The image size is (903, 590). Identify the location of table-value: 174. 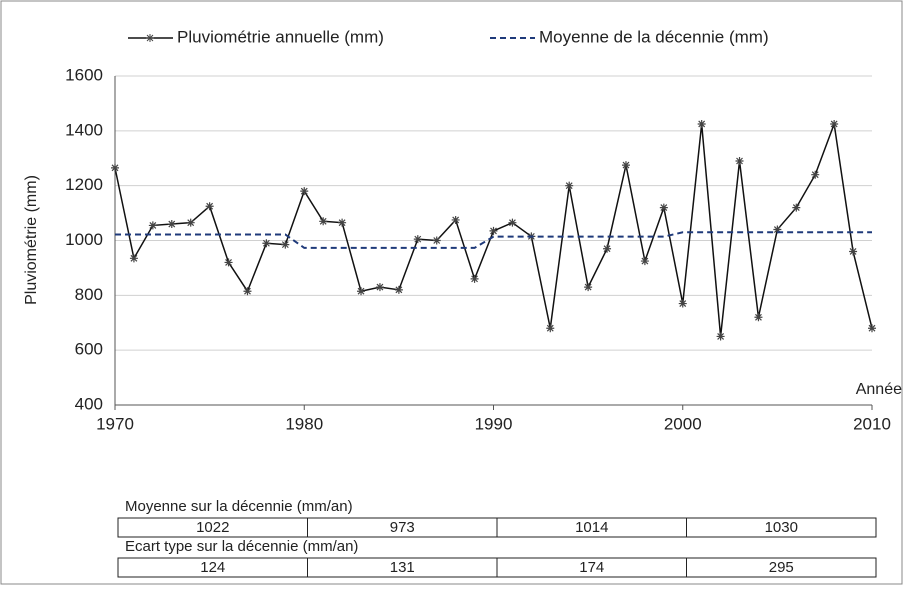
(591, 567).